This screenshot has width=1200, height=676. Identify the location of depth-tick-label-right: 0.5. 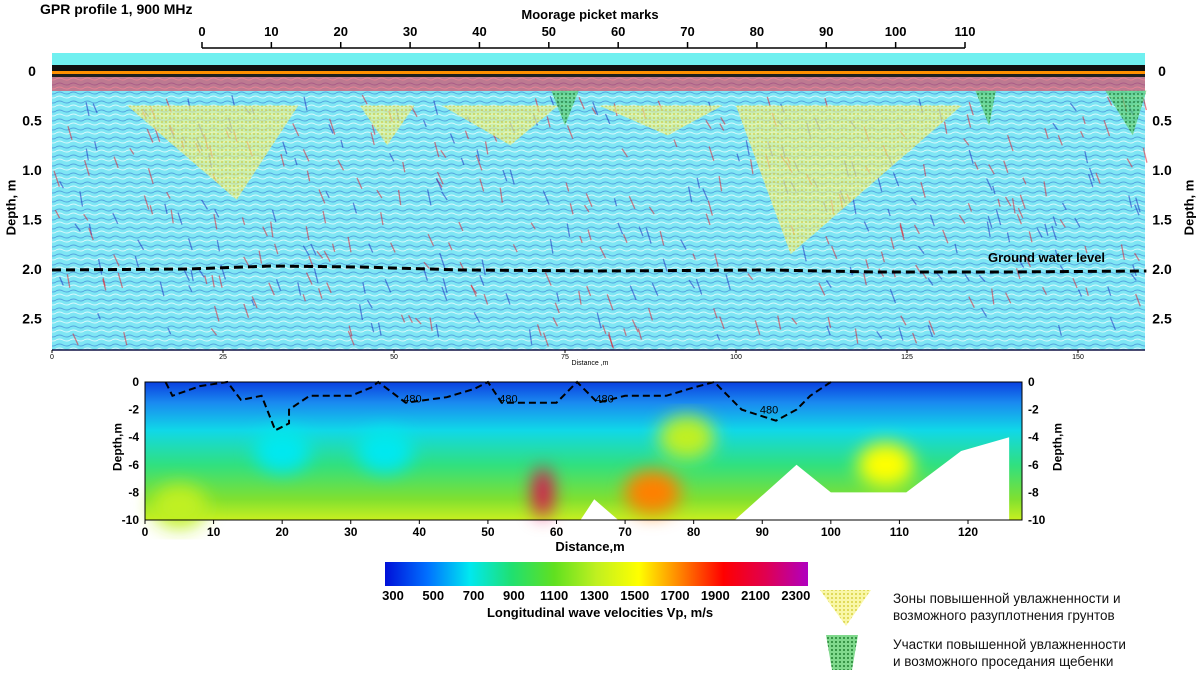
(1162, 121).